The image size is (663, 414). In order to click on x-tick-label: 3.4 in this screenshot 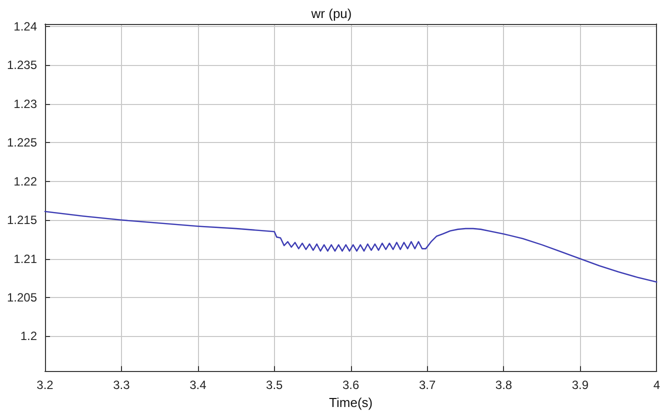, I will do `click(198, 385)`.